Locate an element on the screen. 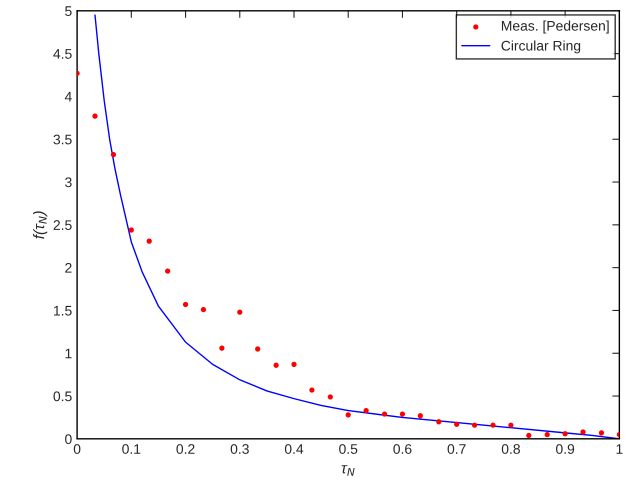 This screenshot has width=632, height=492. y-tick-label: 2.5 is located at coordinates (63, 225).